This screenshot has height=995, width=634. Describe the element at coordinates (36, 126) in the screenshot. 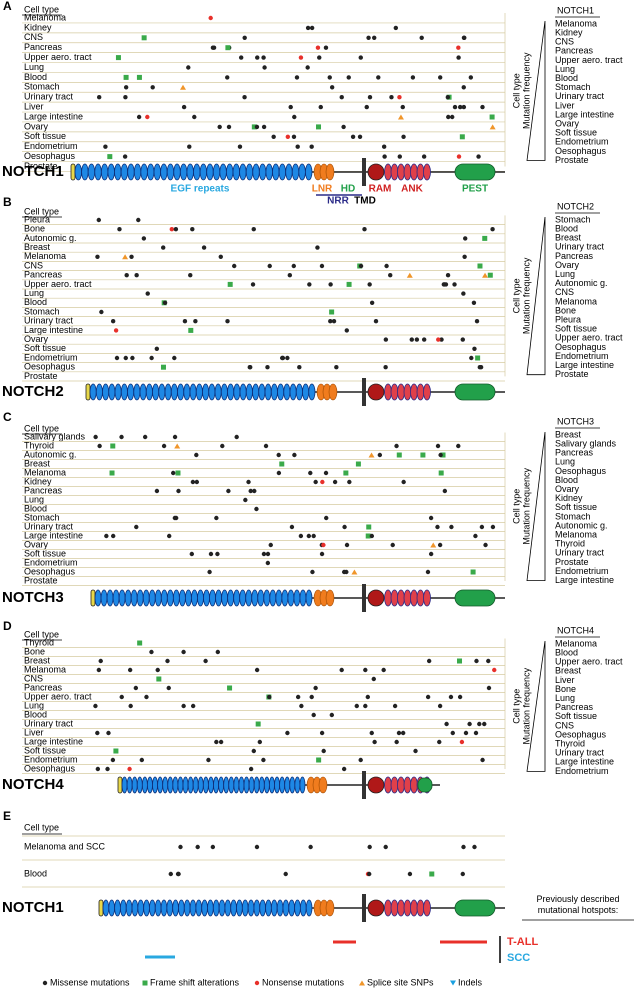

I see `row-label: Ovary` at that location.